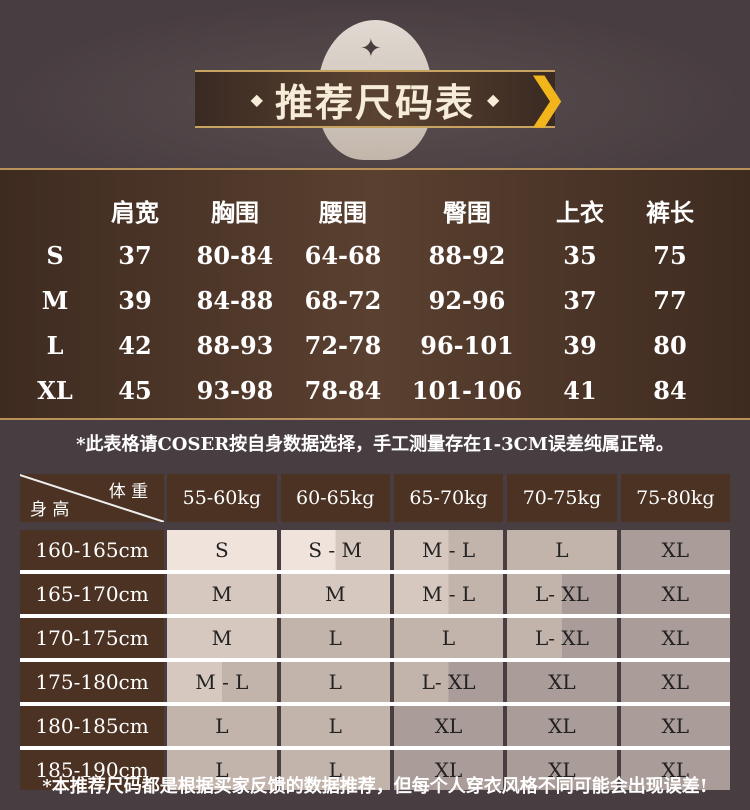  I want to click on height-row-header: 160-165cm, so click(92, 550).